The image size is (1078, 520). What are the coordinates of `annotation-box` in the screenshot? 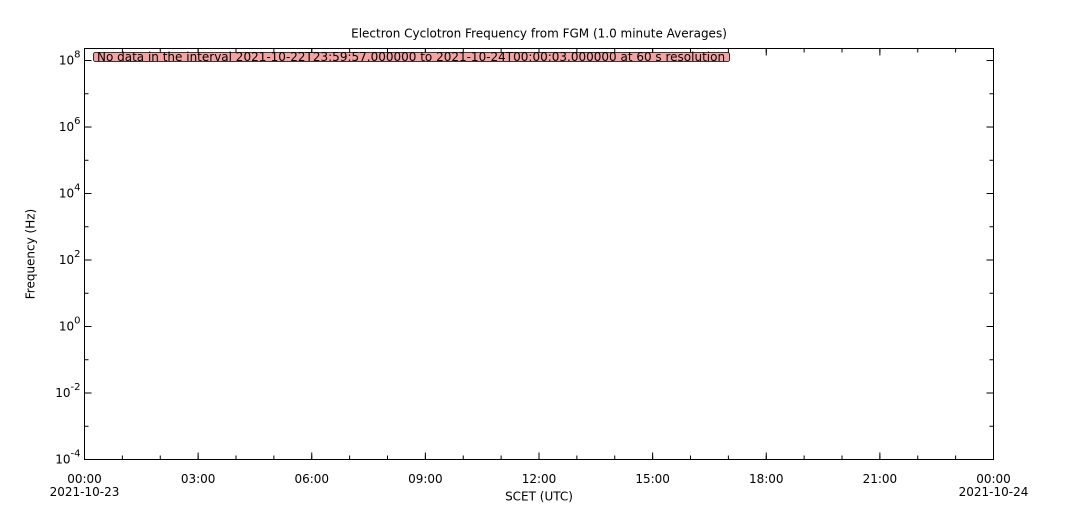 It's located at (411, 57).